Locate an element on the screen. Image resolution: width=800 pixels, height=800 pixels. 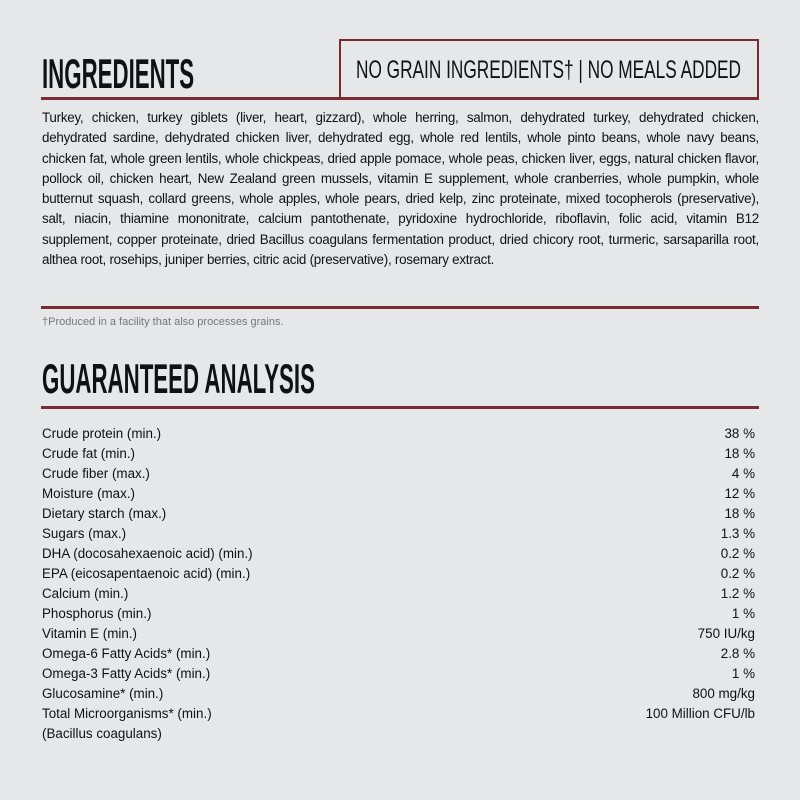
ingredients-divider is located at coordinates (400, 98).